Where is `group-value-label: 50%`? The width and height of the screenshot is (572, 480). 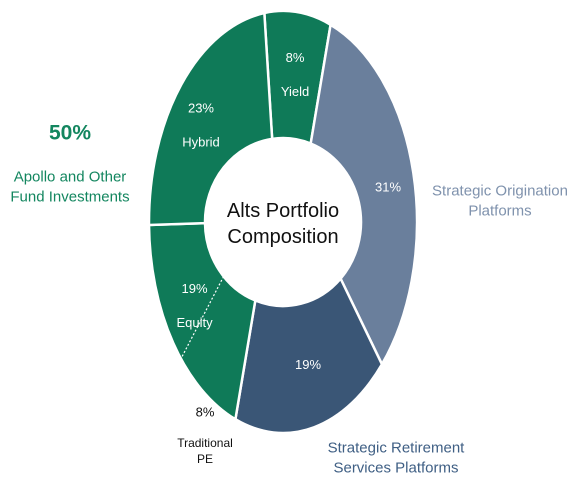 group-value-label: 50% is located at coordinates (70, 133).